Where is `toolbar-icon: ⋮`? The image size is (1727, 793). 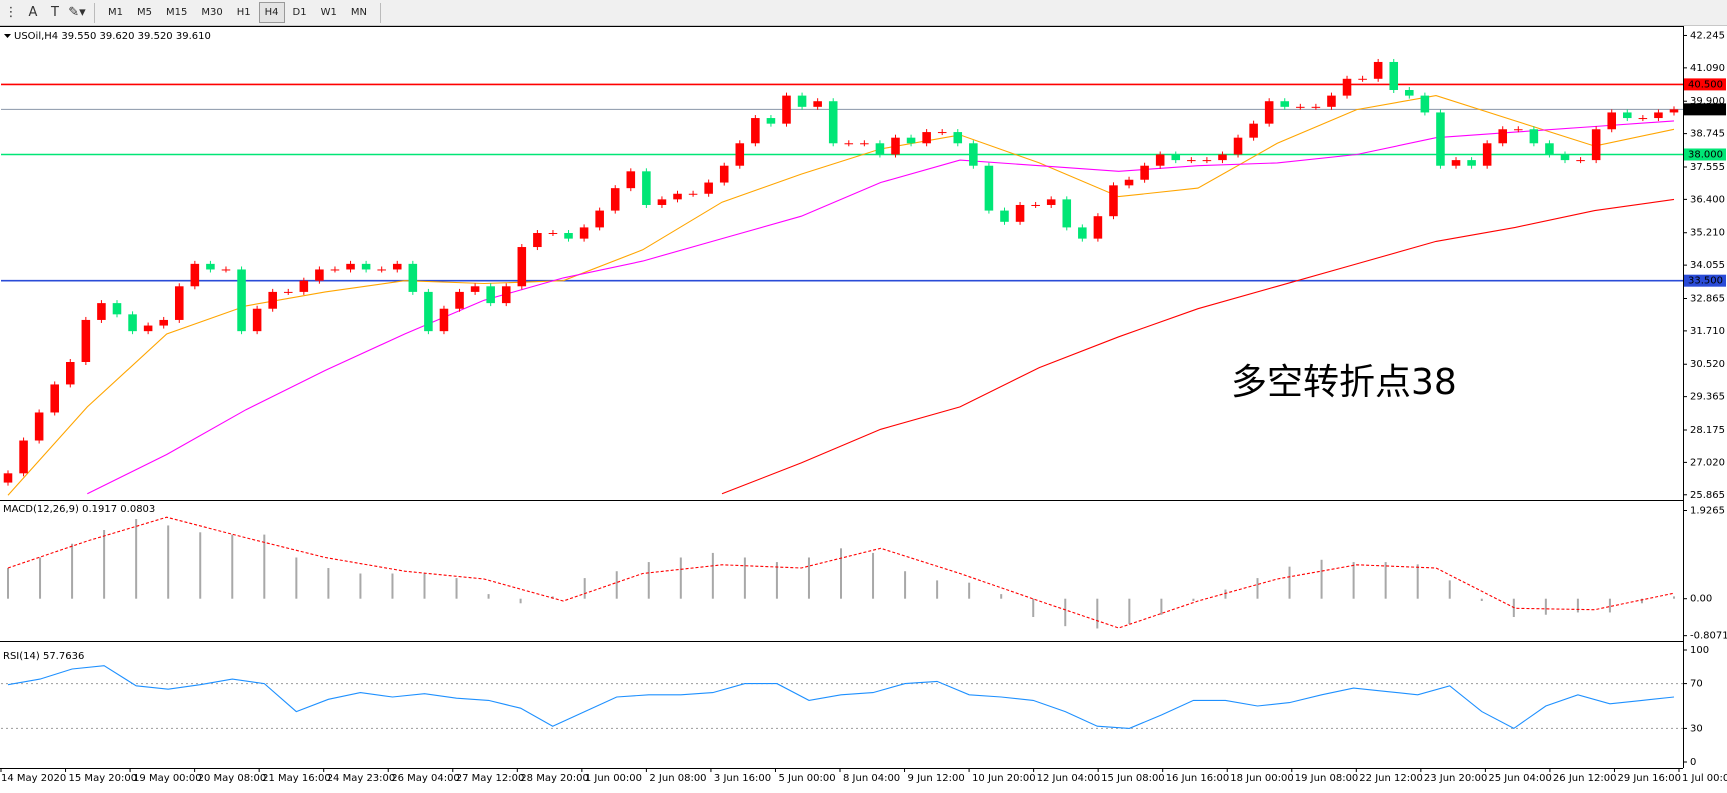
toolbar-icon: ⋮ is located at coordinates (11, 12).